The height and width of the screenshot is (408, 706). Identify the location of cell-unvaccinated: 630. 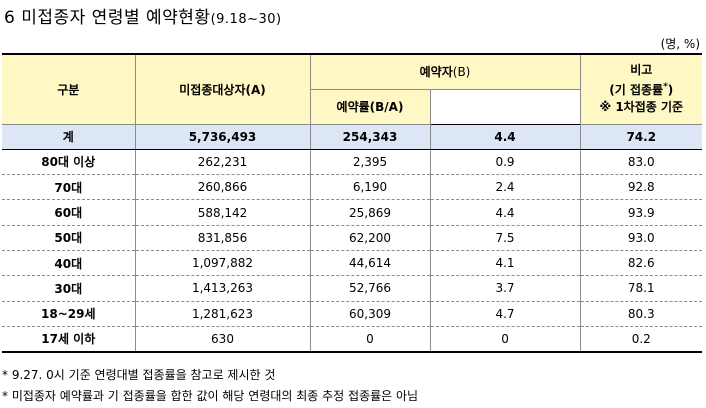
(222, 339).